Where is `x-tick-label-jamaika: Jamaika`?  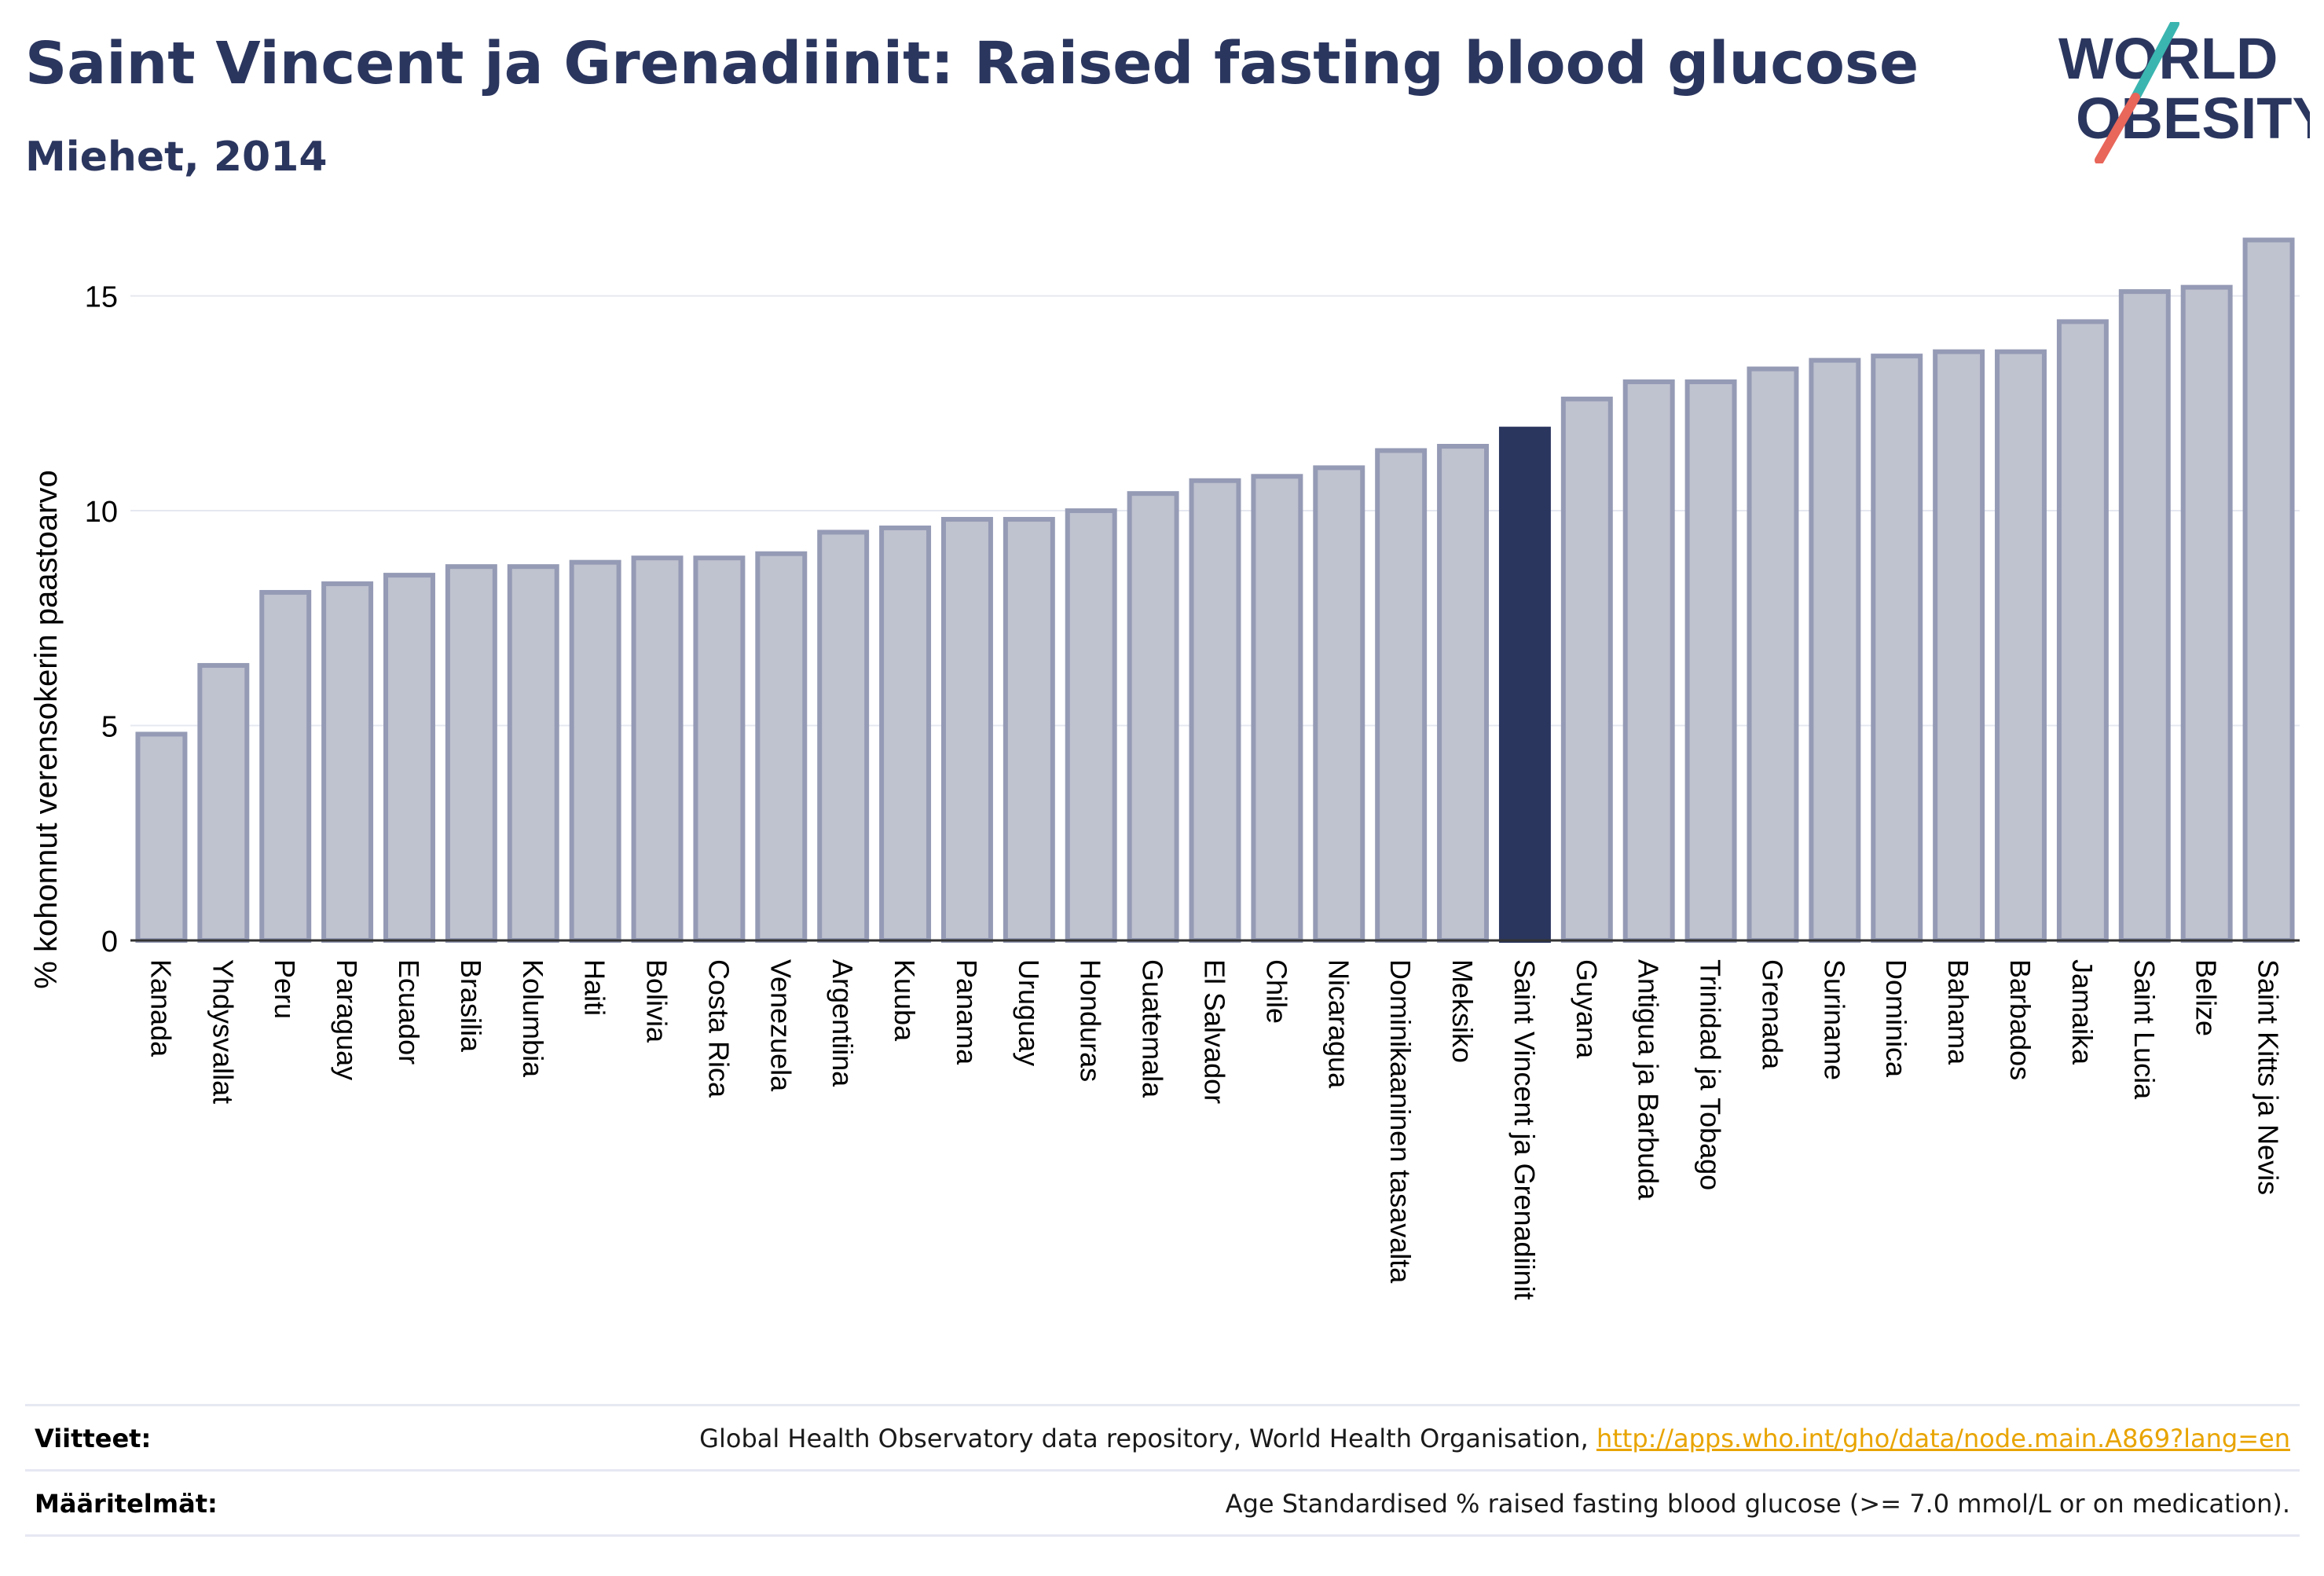
x-tick-label-jamaika: Jamaika is located at coordinates (2082, 1012).